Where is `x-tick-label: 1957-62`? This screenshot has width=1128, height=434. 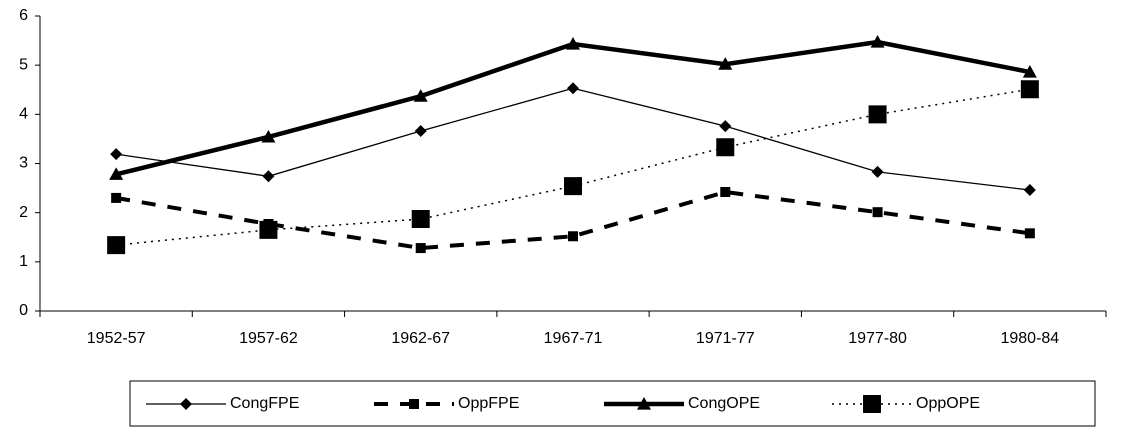 x-tick-label: 1957-62 is located at coordinates (268, 338).